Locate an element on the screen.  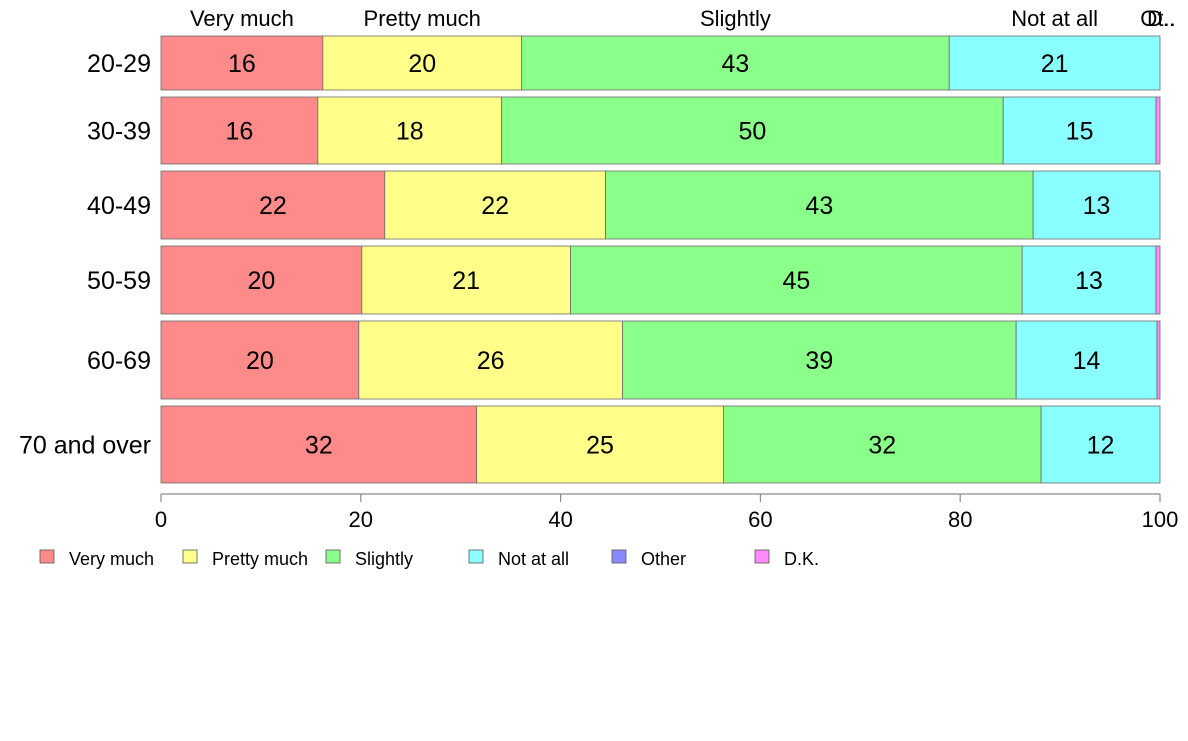
data-label-60-69-slightly: 39 is located at coordinates (819, 361).